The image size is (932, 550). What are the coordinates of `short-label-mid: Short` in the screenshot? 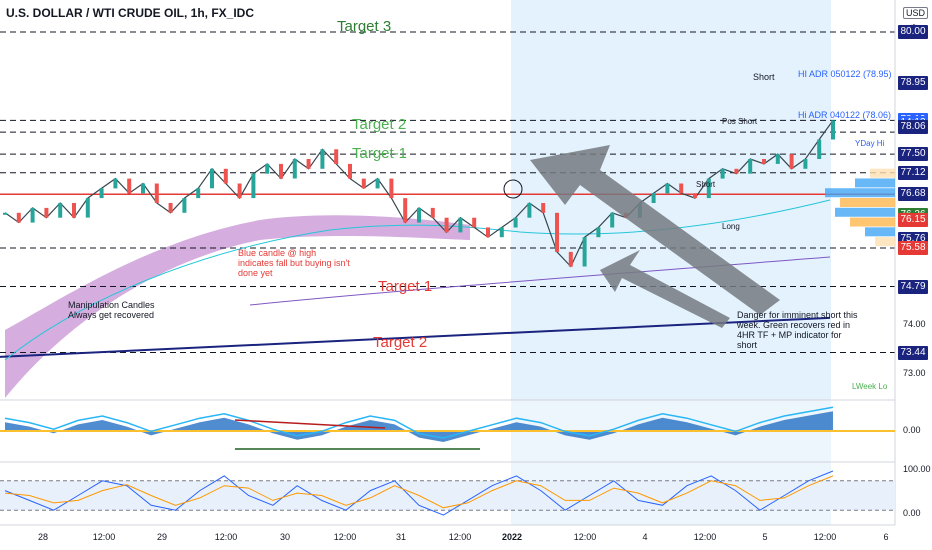 It's located at (706, 184).